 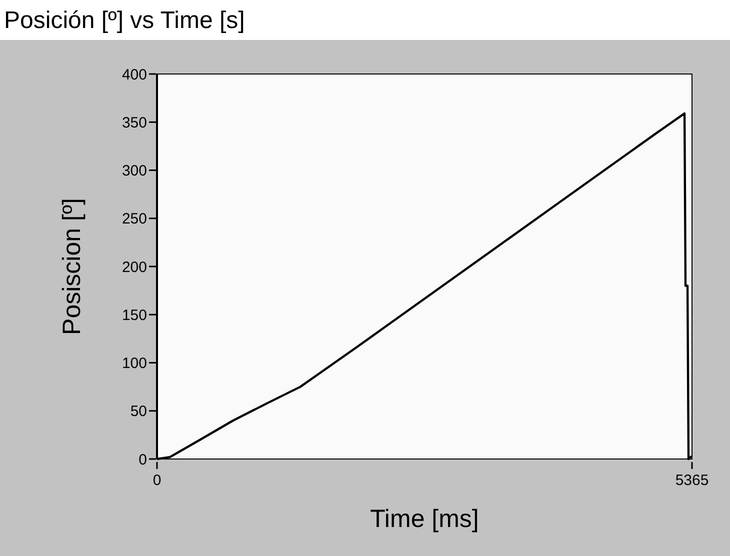 What do you see at coordinates (138, 411) in the screenshot?
I see `y-tick-label: 50` at bounding box center [138, 411].